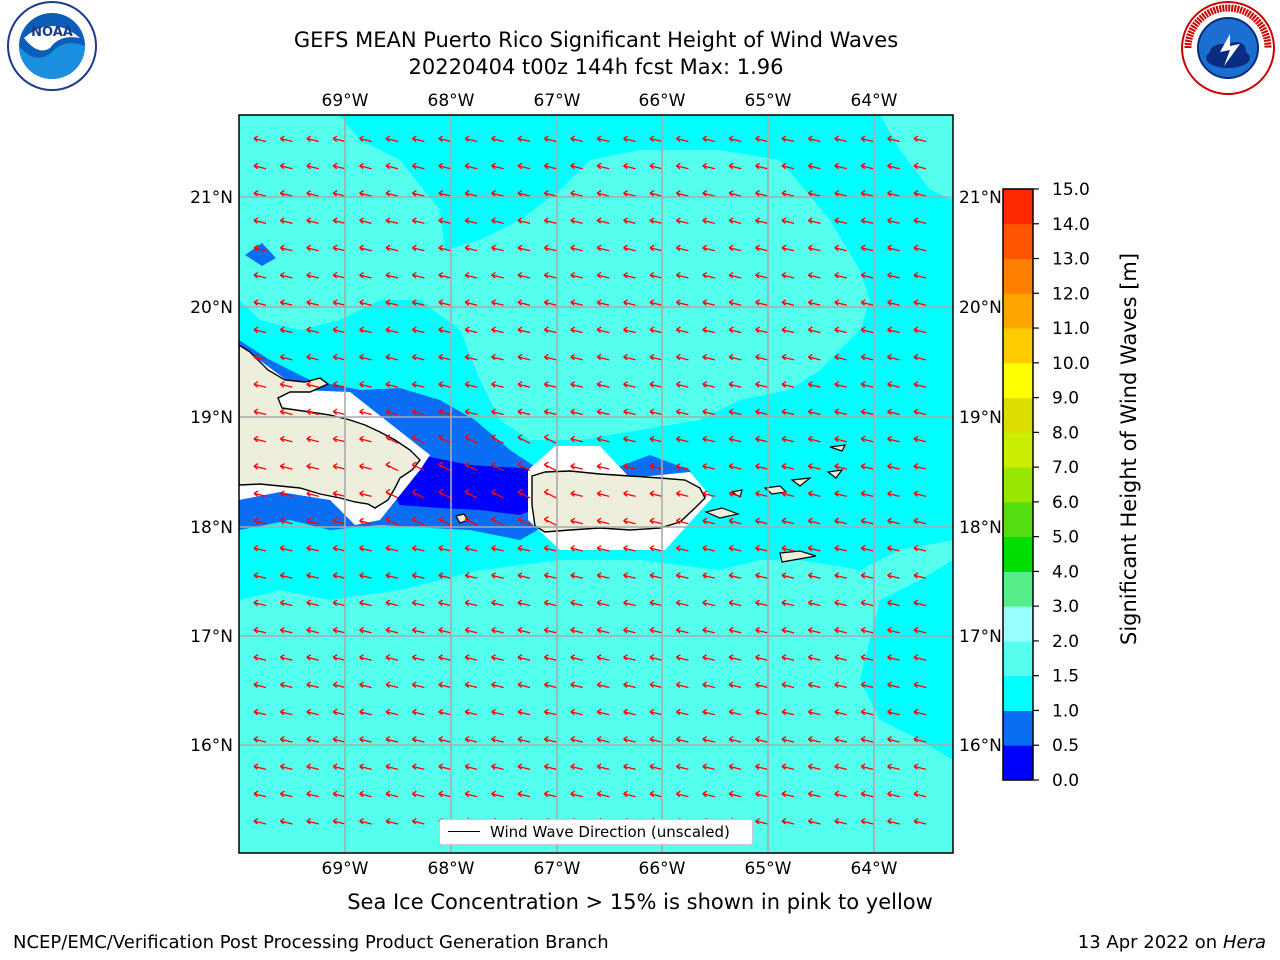 The height and width of the screenshot is (960, 1280). What do you see at coordinates (980, 746) in the screenshot?
I see `lat-label-right: 16°N` at bounding box center [980, 746].